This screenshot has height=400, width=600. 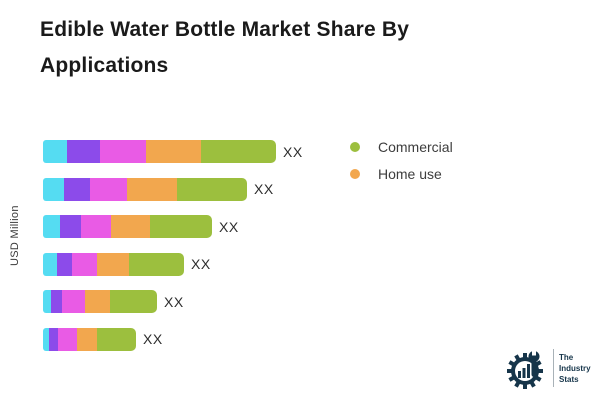 What do you see at coordinates (410, 173) in the screenshot?
I see `legend-label-home-use: Home use` at bounding box center [410, 173].